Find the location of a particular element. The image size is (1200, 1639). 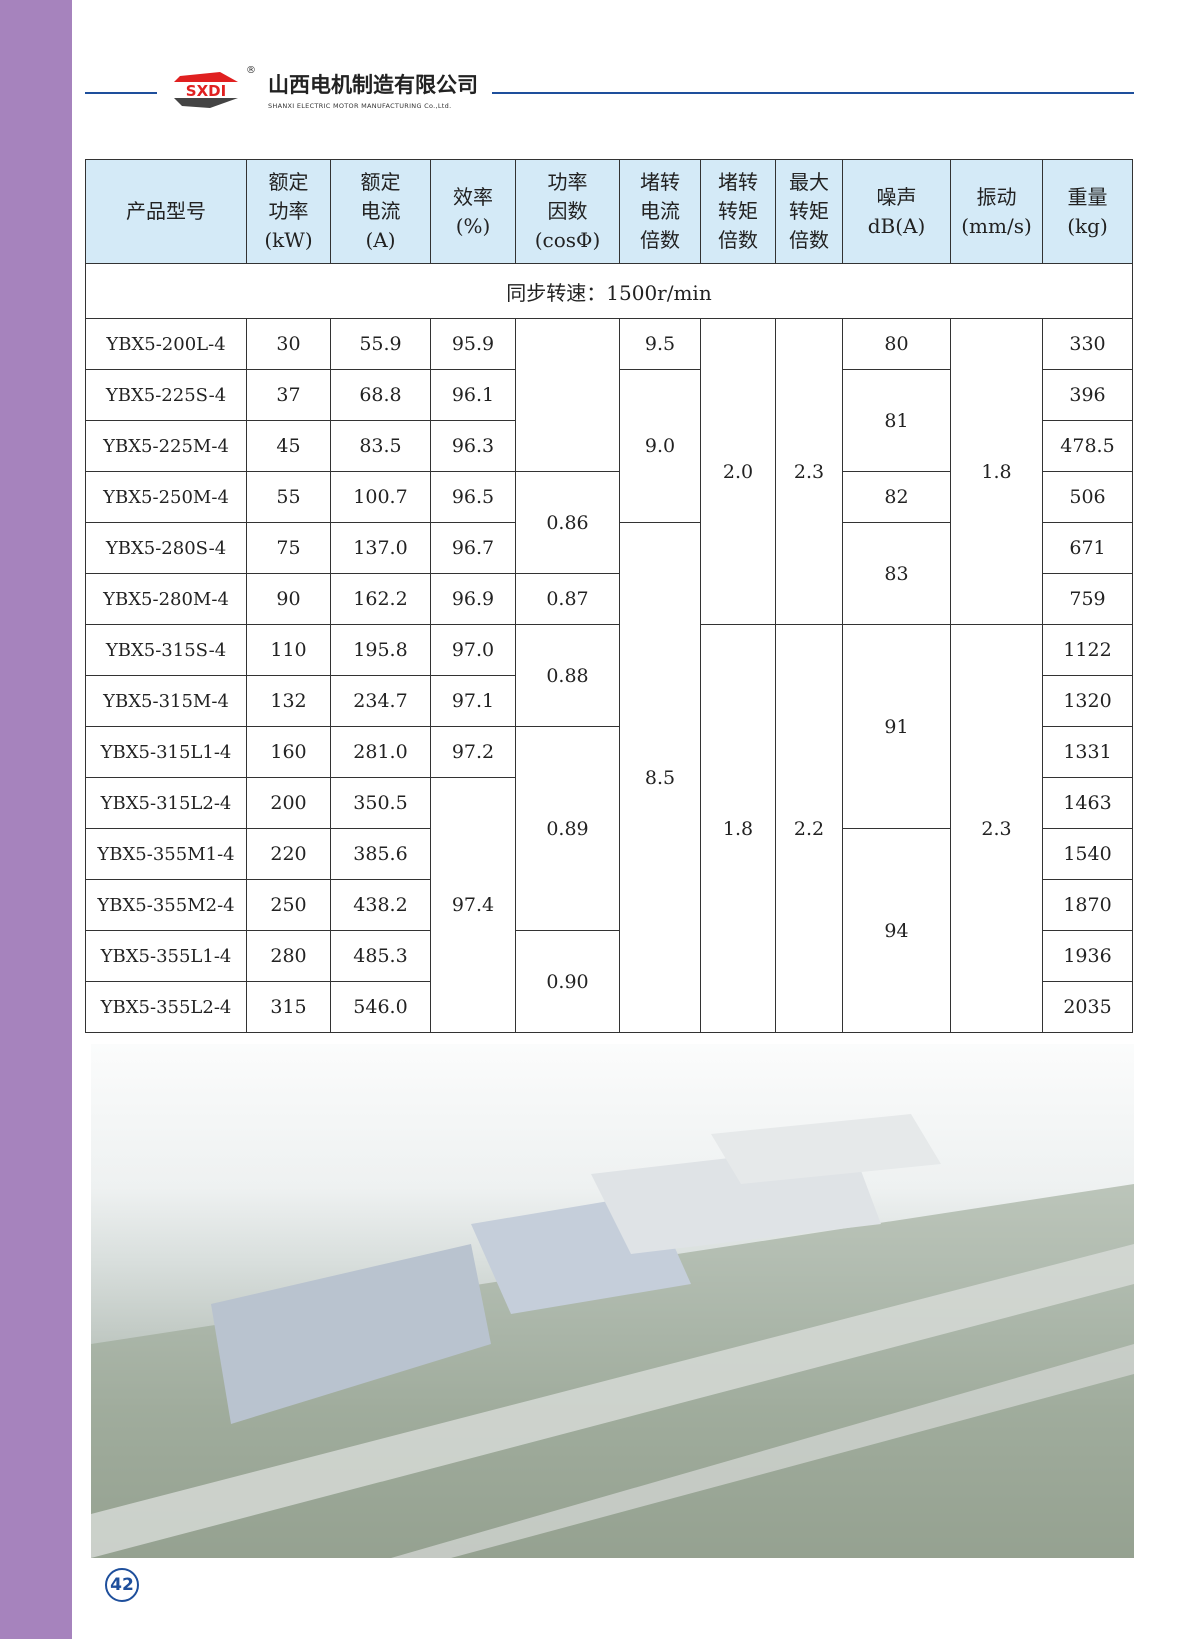

efficiency-cell: 96.7 is located at coordinates (473, 548).